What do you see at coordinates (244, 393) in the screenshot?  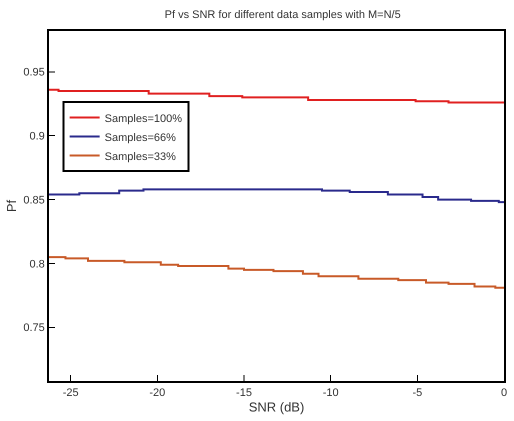 I see `x-tick-label: -15` at bounding box center [244, 393].